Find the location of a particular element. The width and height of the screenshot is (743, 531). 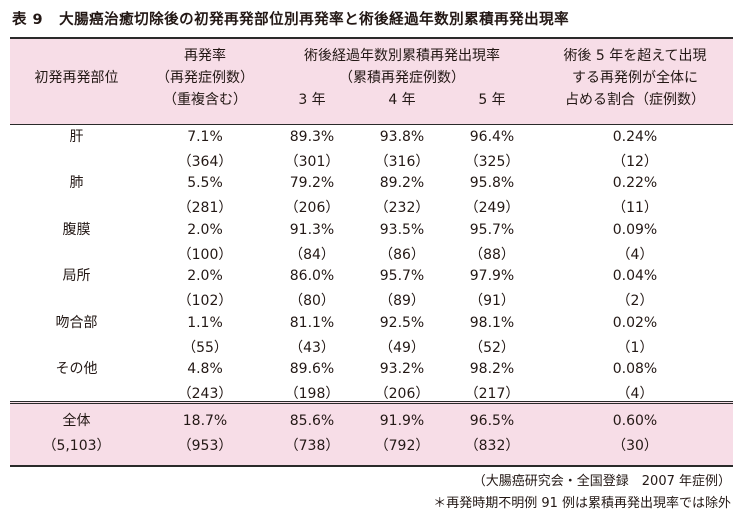

site-cell: その他 is located at coordinates (76, 369).